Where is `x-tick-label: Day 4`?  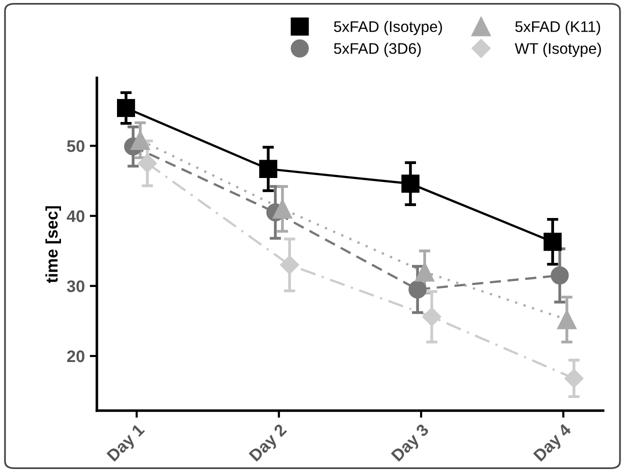 x-tick-label: Day 4 is located at coordinates (553, 443).